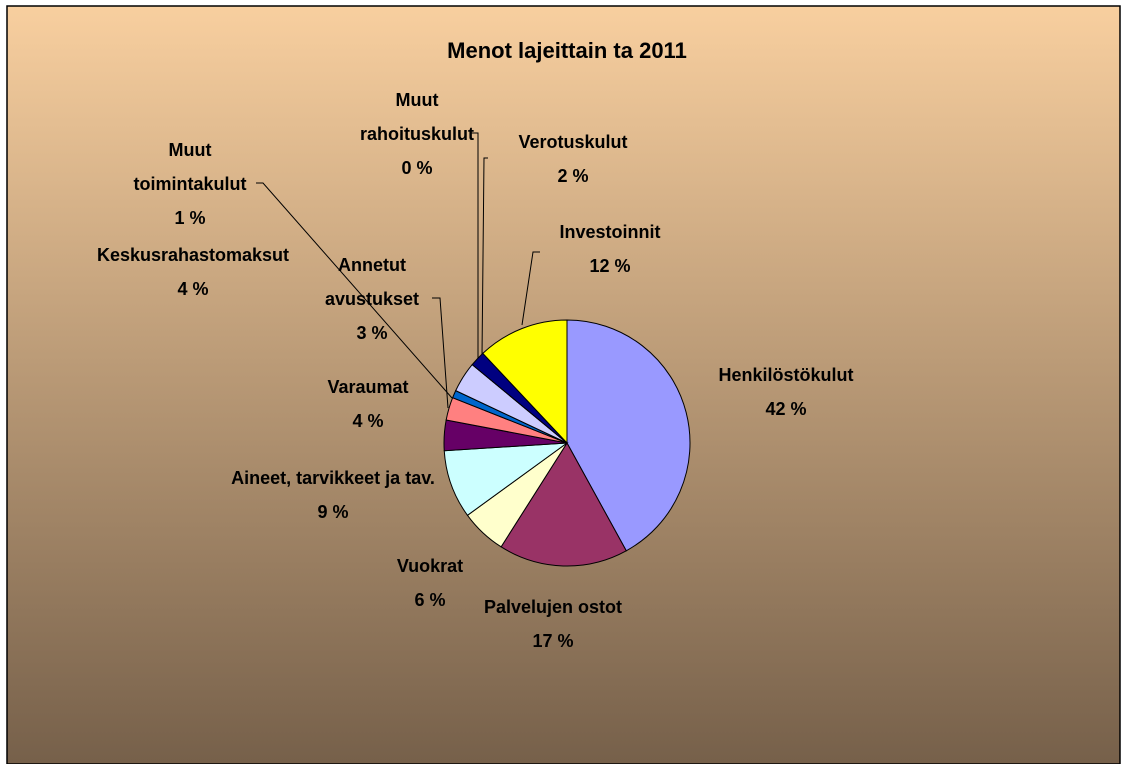 This screenshot has height=764, width=1126. I want to click on value-label: 1 %, so click(190, 218).